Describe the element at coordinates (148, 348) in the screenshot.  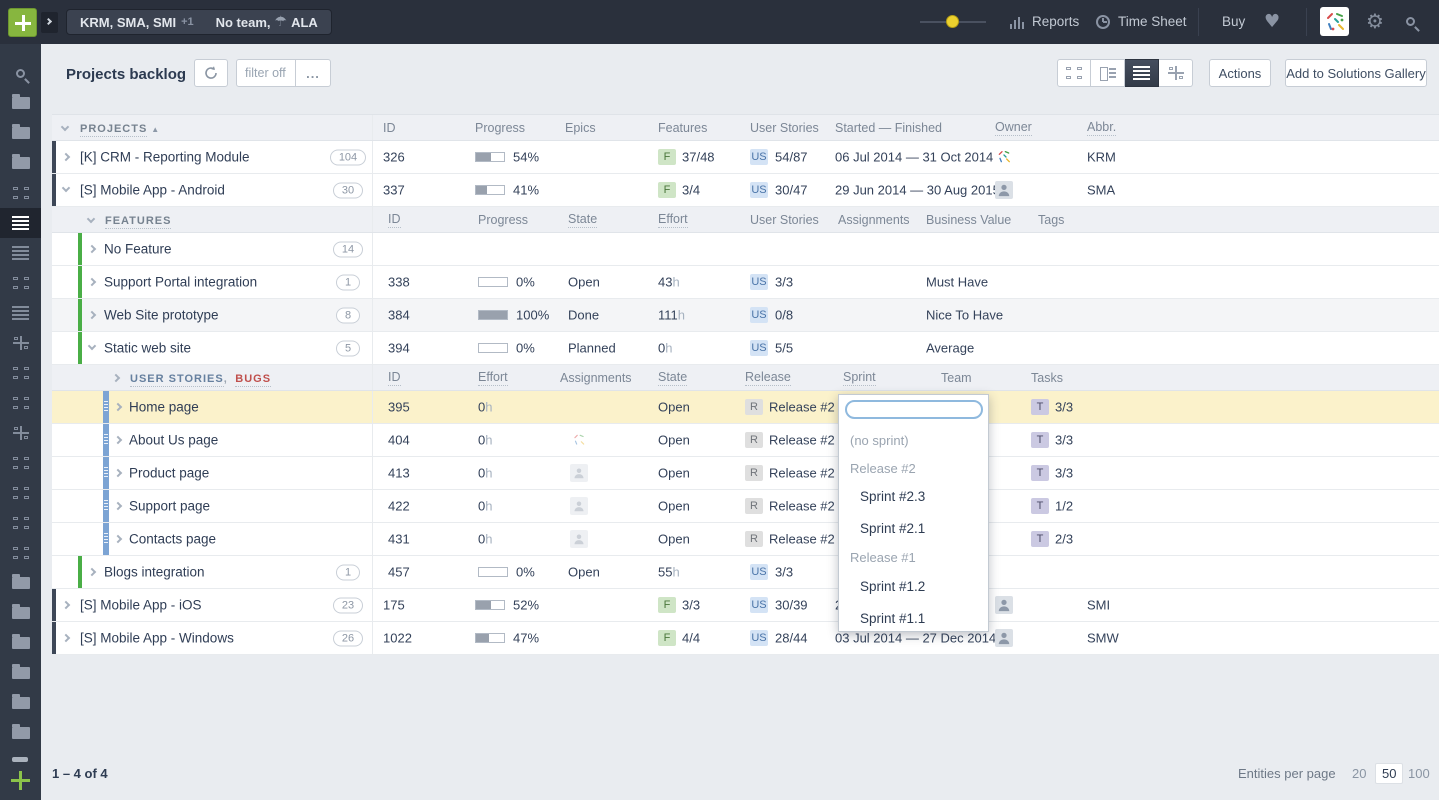
I see `feature-name: Static web site` at that location.